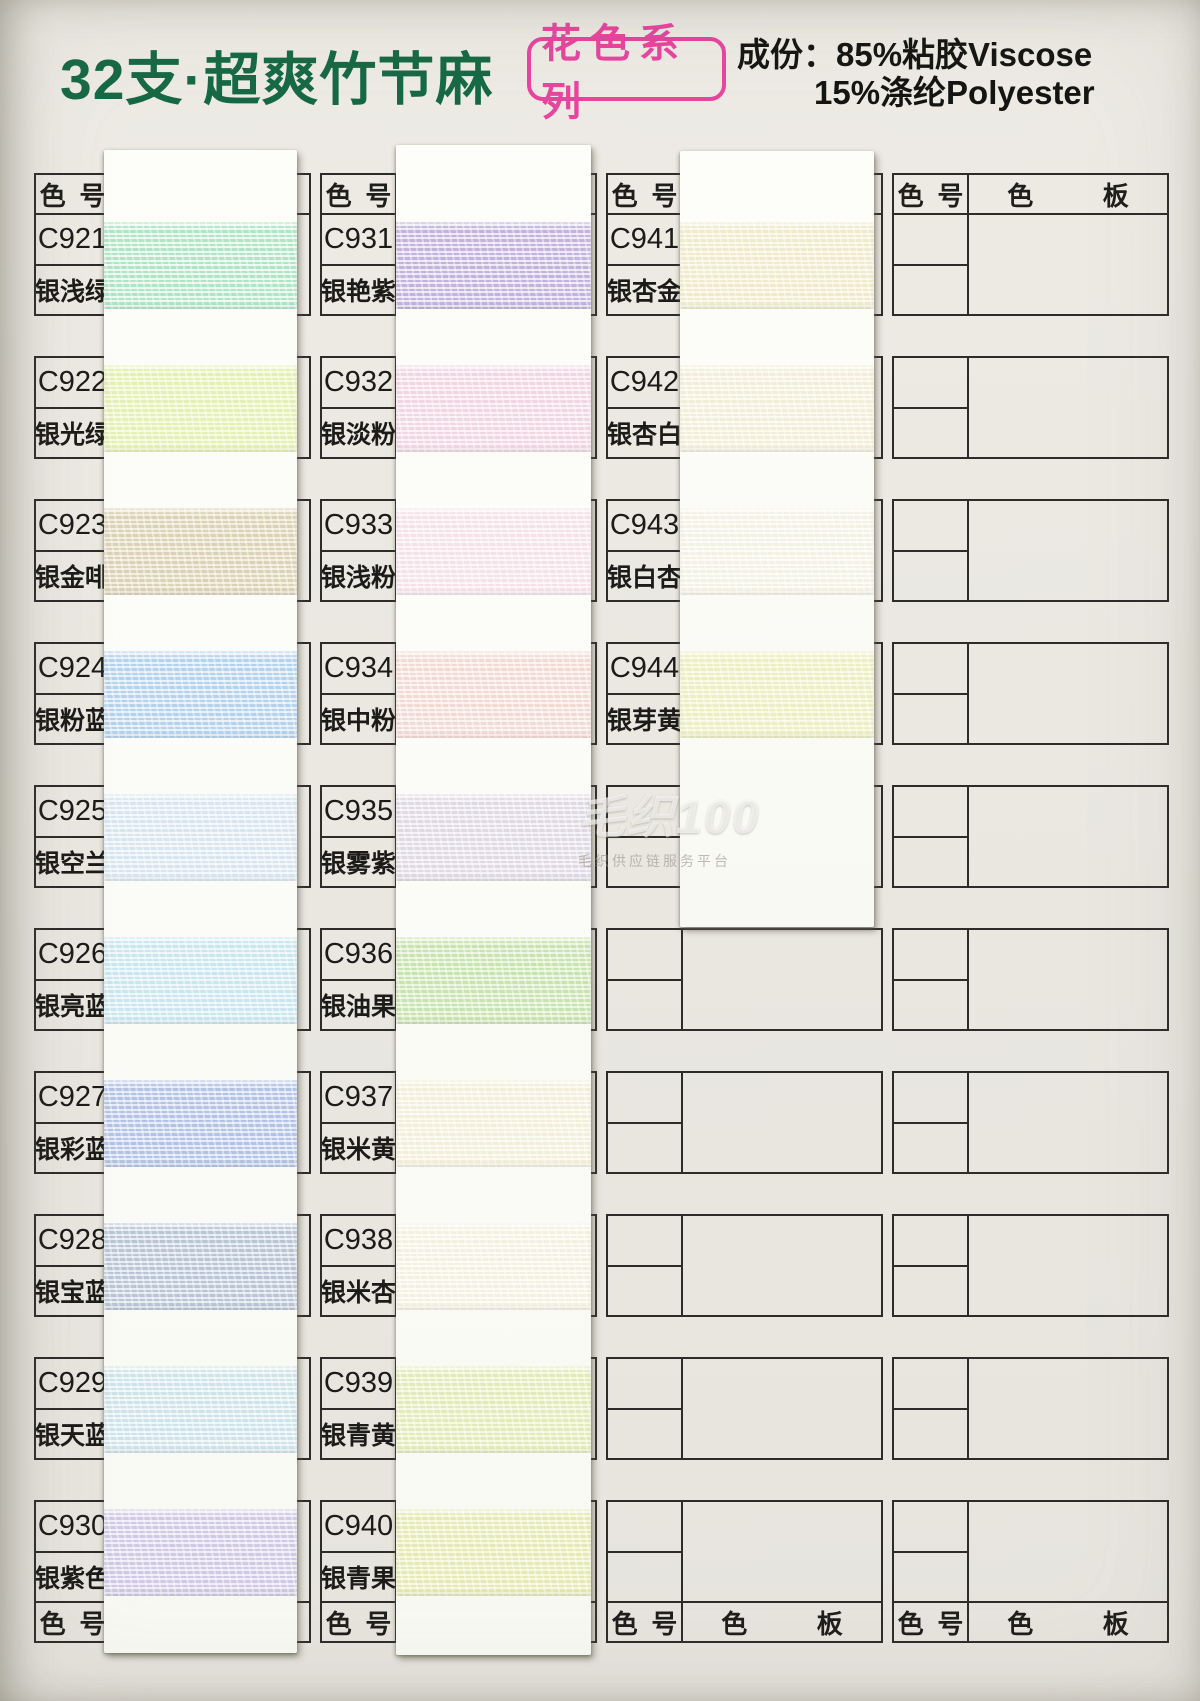 The width and height of the screenshot is (1200, 1701). I want to click on color-name-cell: 银青黄, so click(358, 1435).